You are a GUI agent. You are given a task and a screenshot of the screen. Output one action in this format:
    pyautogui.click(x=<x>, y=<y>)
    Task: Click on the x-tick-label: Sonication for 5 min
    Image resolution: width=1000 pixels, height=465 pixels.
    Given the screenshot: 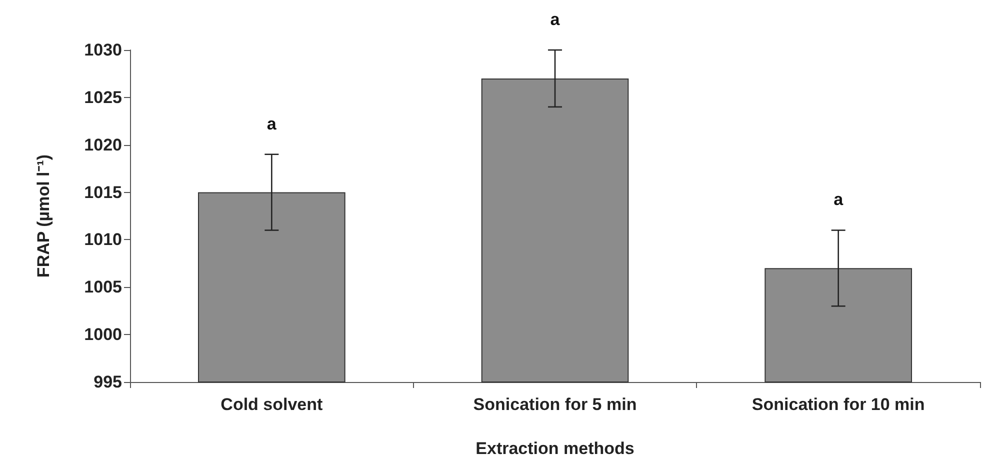 What is the action you would take?
    pyautogui.click(x=555, y=404)
    